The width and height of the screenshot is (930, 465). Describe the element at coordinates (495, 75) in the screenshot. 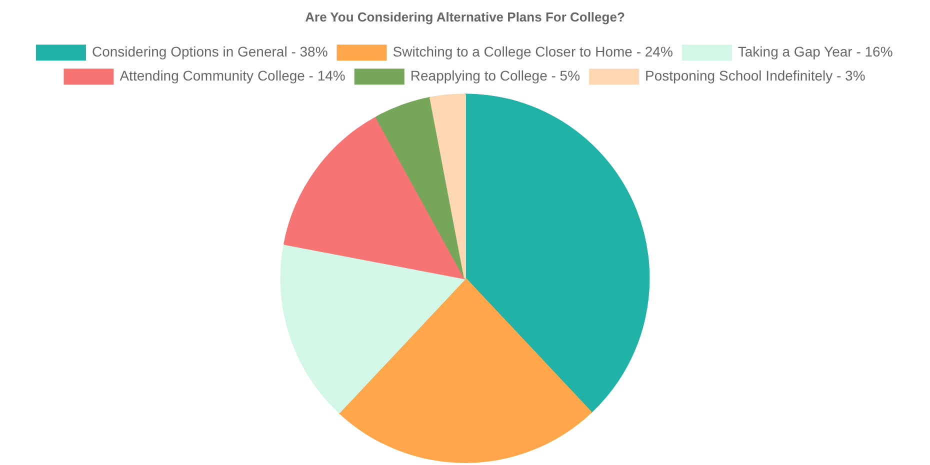

I see `legend-label: Reapplying to College - 5%` at that location.